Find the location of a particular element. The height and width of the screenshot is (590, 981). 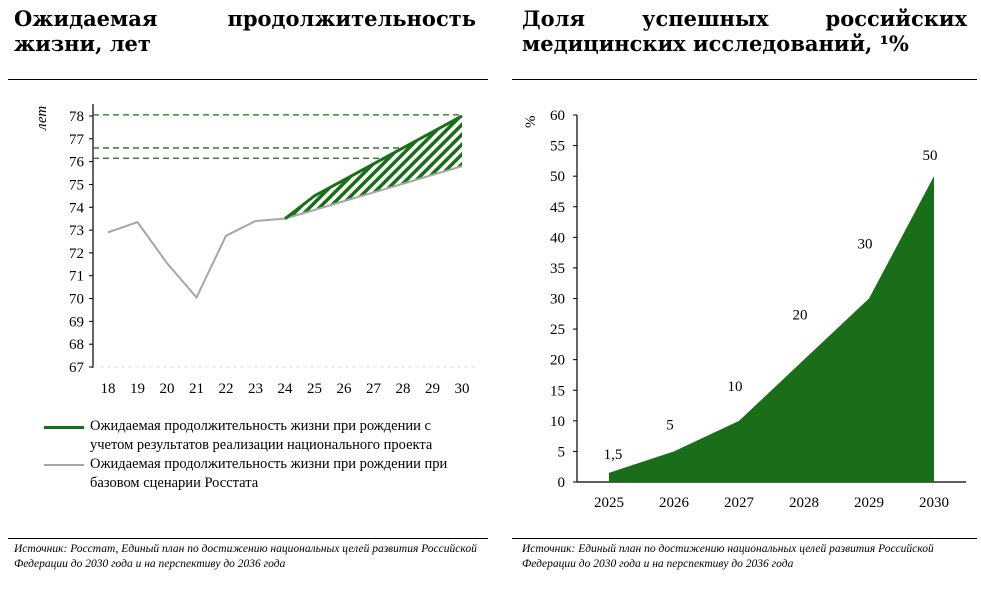

y-tick-label: 67 is located at coordinates (77, 368).